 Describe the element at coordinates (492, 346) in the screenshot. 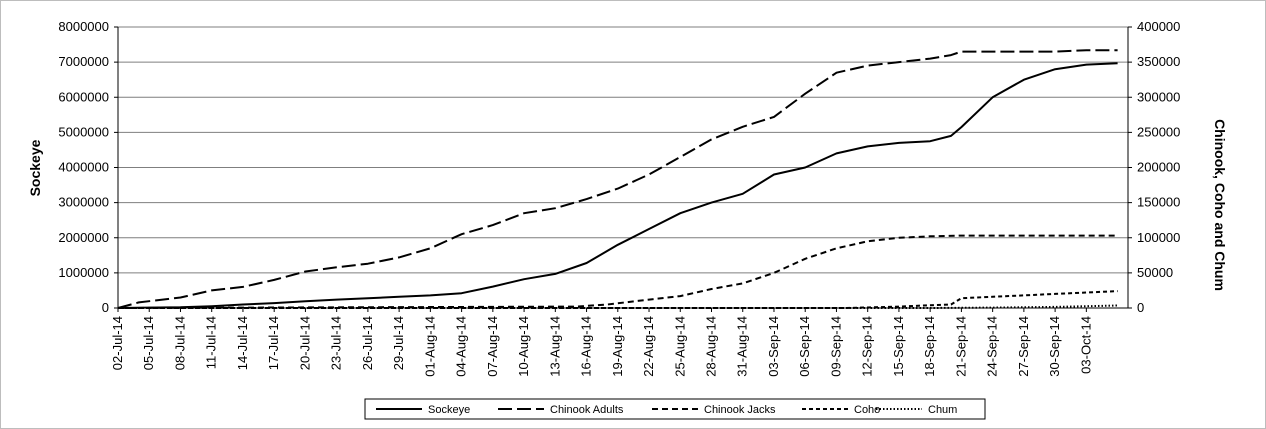

I see `x-tick-label: 07-Aug-14` at that location.